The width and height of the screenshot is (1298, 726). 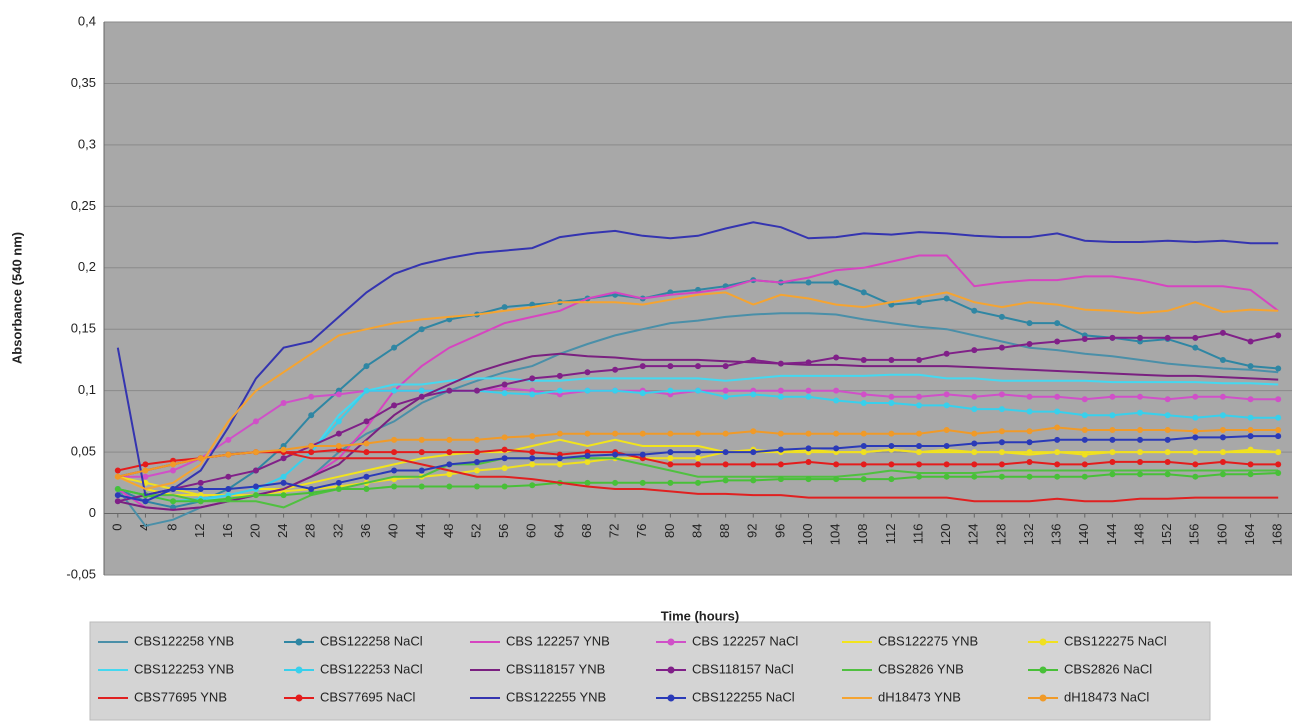 I want to click on x-tick-label: 88, so click(x=724, y=531).